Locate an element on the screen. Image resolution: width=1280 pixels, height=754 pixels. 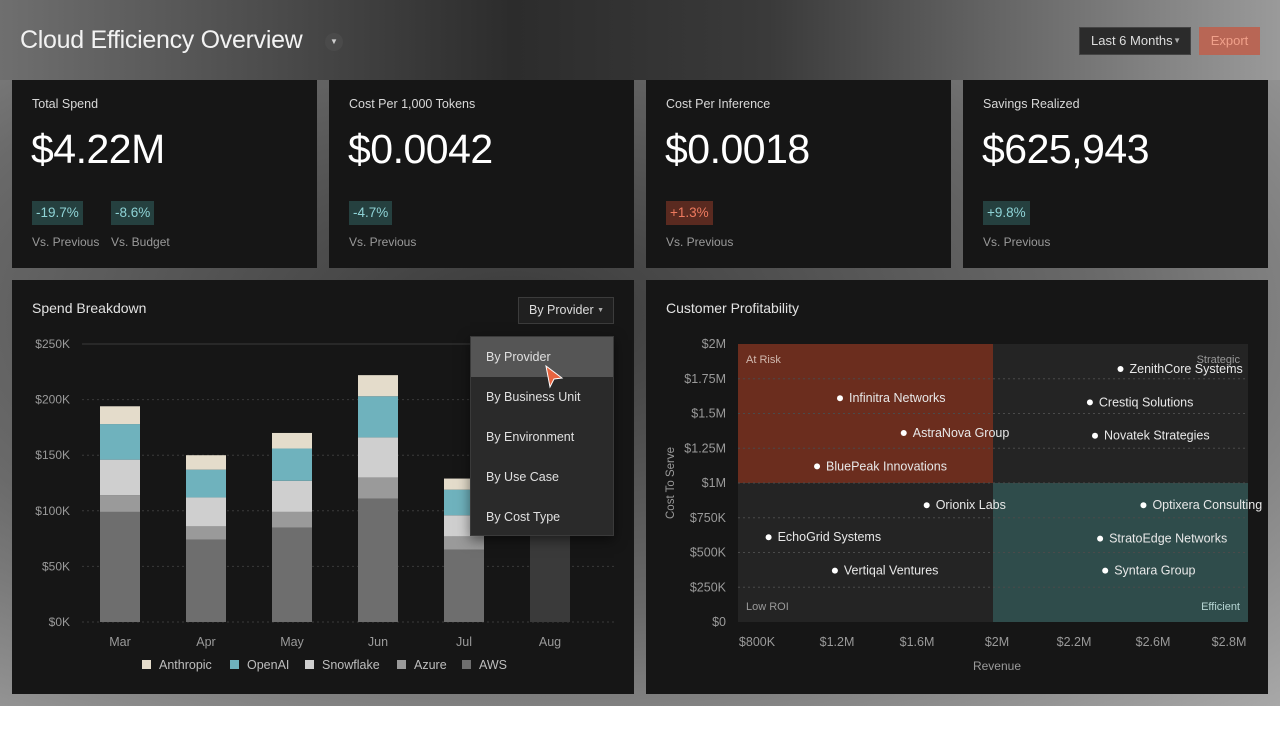
scatter-point-label: StratoEdge Networks is located at coordinates (1168, 539).